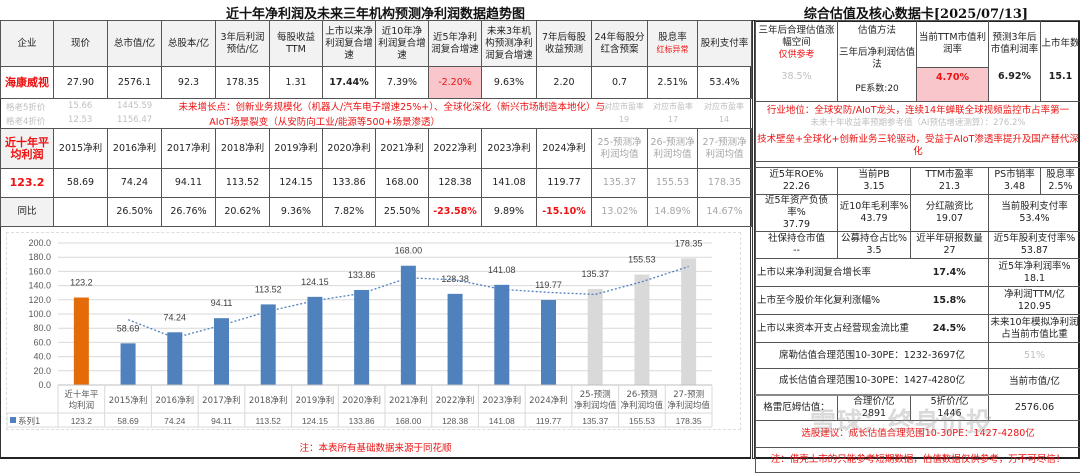 This screenshot has width=1080, height=473. Describe the element at coordinates (39, 286) in the screenshot. I see `svg-text: 140.0` at that location.